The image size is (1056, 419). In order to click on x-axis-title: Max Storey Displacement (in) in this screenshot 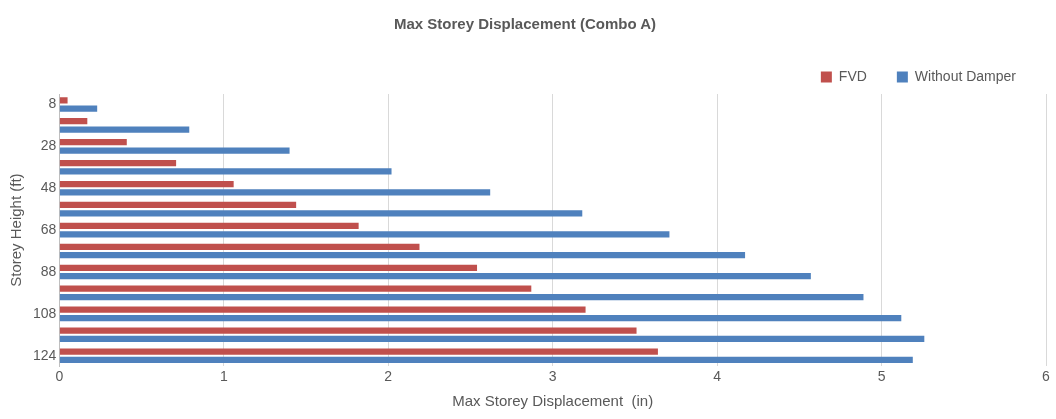, I will do `click(553, 401)`.